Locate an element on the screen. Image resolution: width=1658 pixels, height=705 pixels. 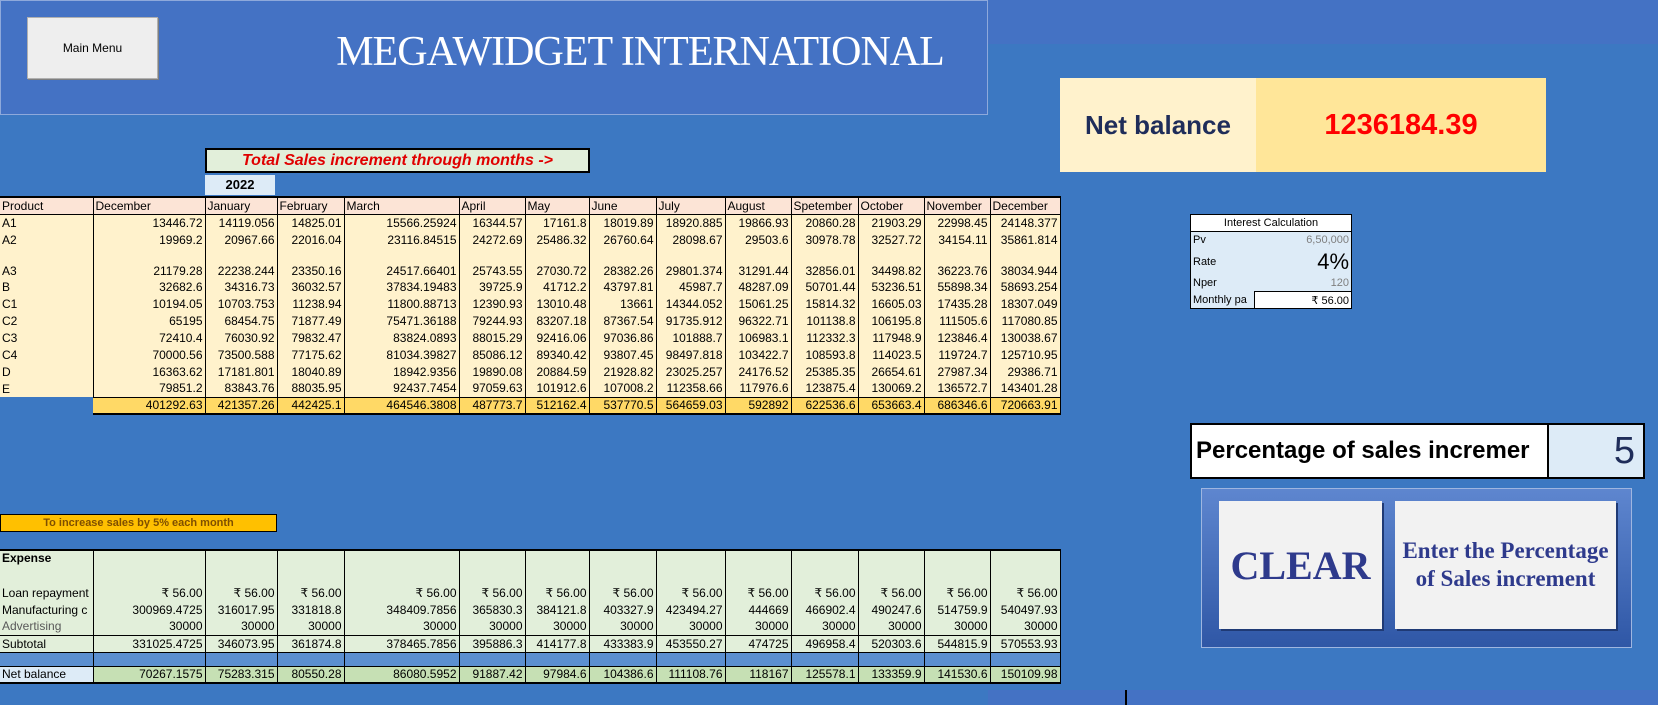
sales-cell: 20967.66 is located at coordinates (241, 239).